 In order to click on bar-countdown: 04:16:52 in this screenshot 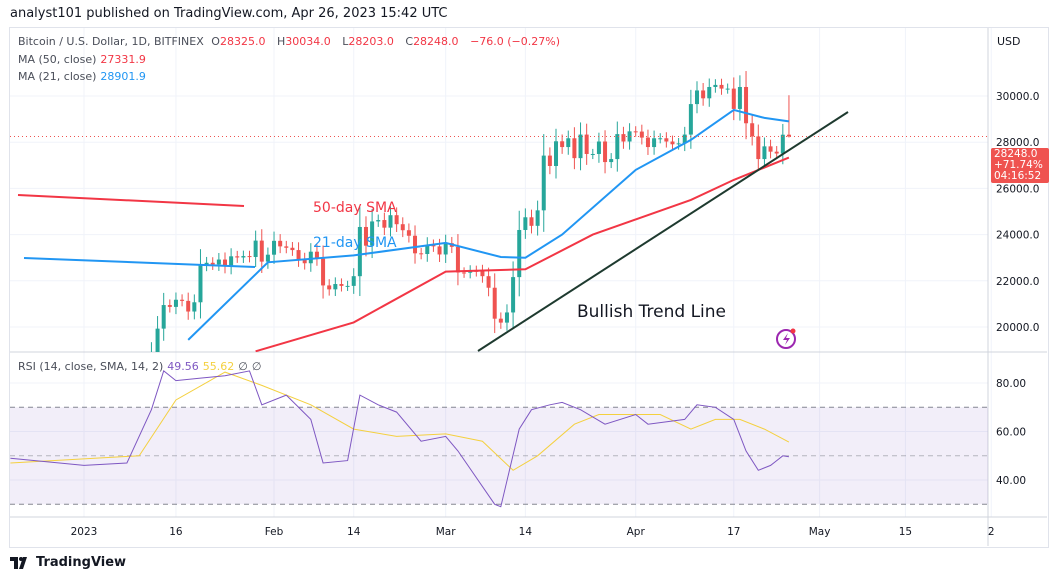, I will do `click(1018, 176)`.